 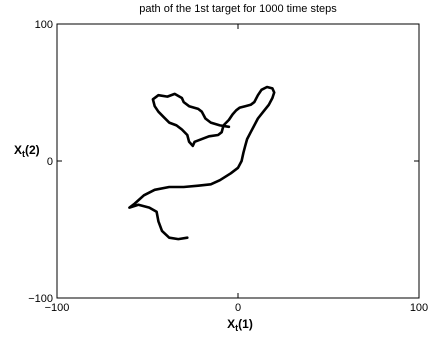 I want to click on x-axis-label-suffix: (1), so click(x=245, y=324).